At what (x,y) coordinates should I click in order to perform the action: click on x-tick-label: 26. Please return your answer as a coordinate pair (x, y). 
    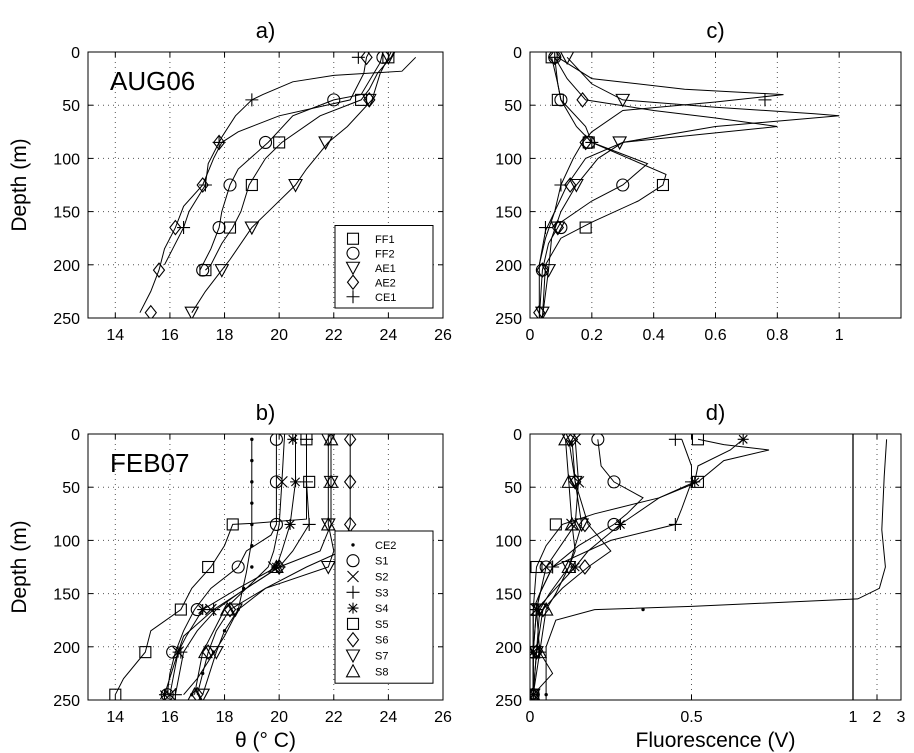
    Looking at the image, I should click on (443, 717).